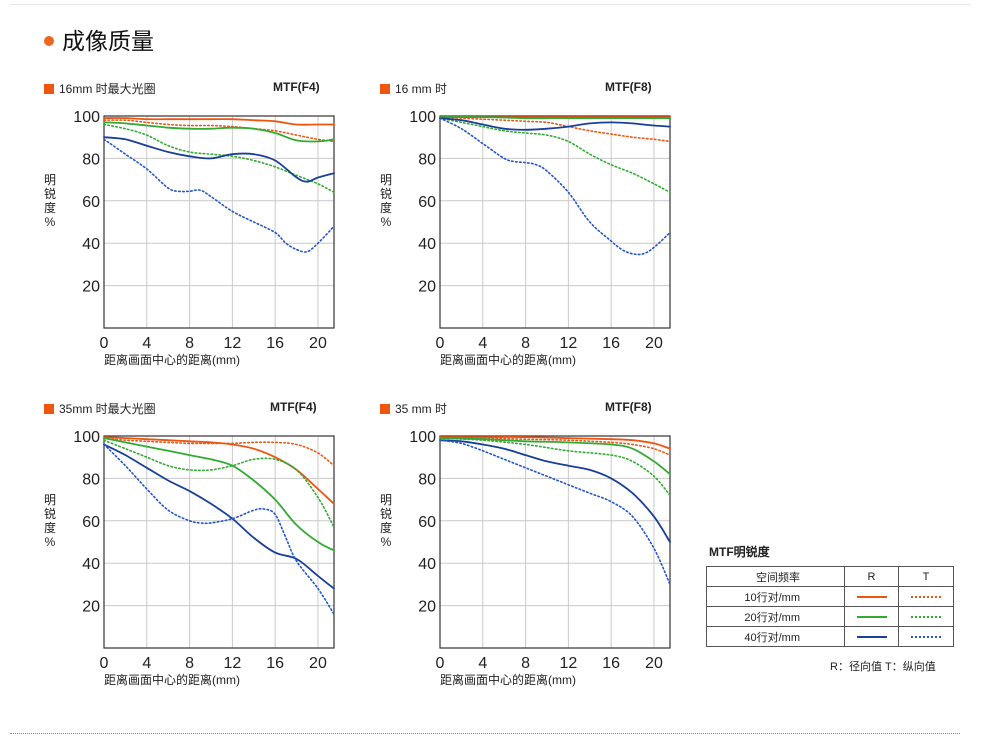  I want to click on mtf-chart-16mm-f4: 0 4 8 12 16 20 100 80 60 40 20 距离画面中心的距离(mm) 明锐度%, so click(189, 238).